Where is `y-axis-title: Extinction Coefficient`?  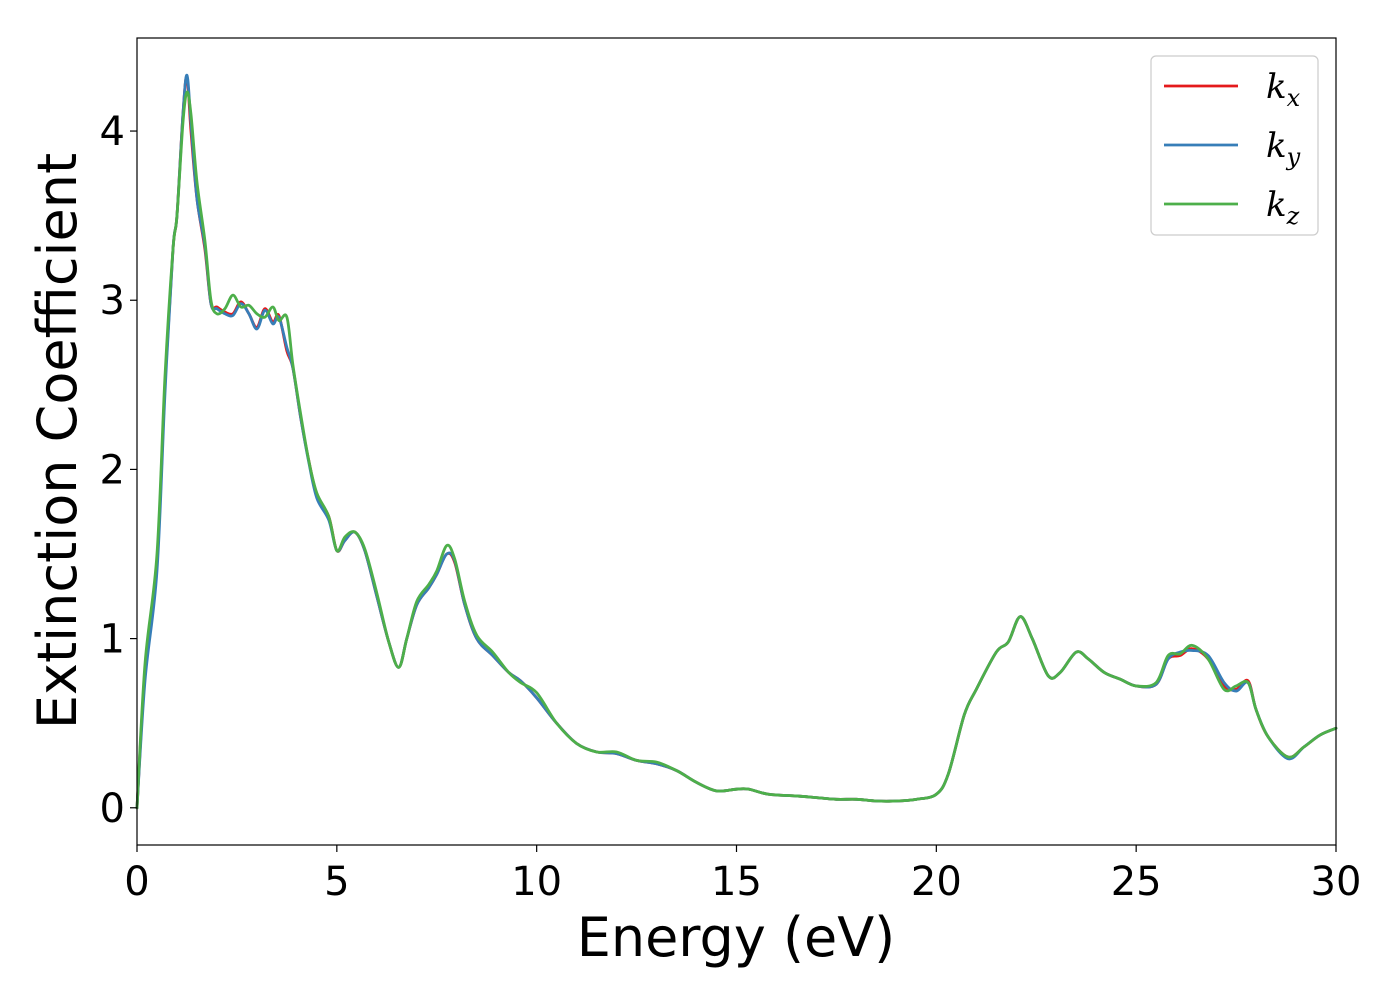
y-axis-title: Extinction Coefficient is located at coordinates (57, 441).